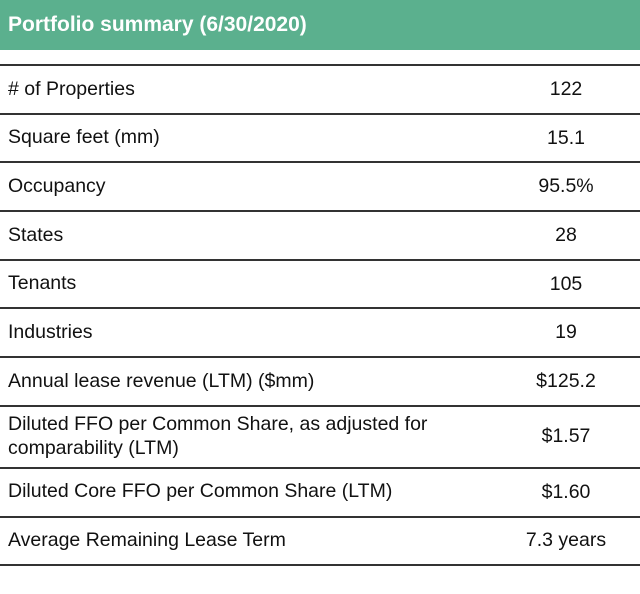 This screenshot has width=640, height=594. What do you see at coordinates (320, 285) in the screenshot?
I see `table-row: Tenants 105` at bounding box center [320, 285].